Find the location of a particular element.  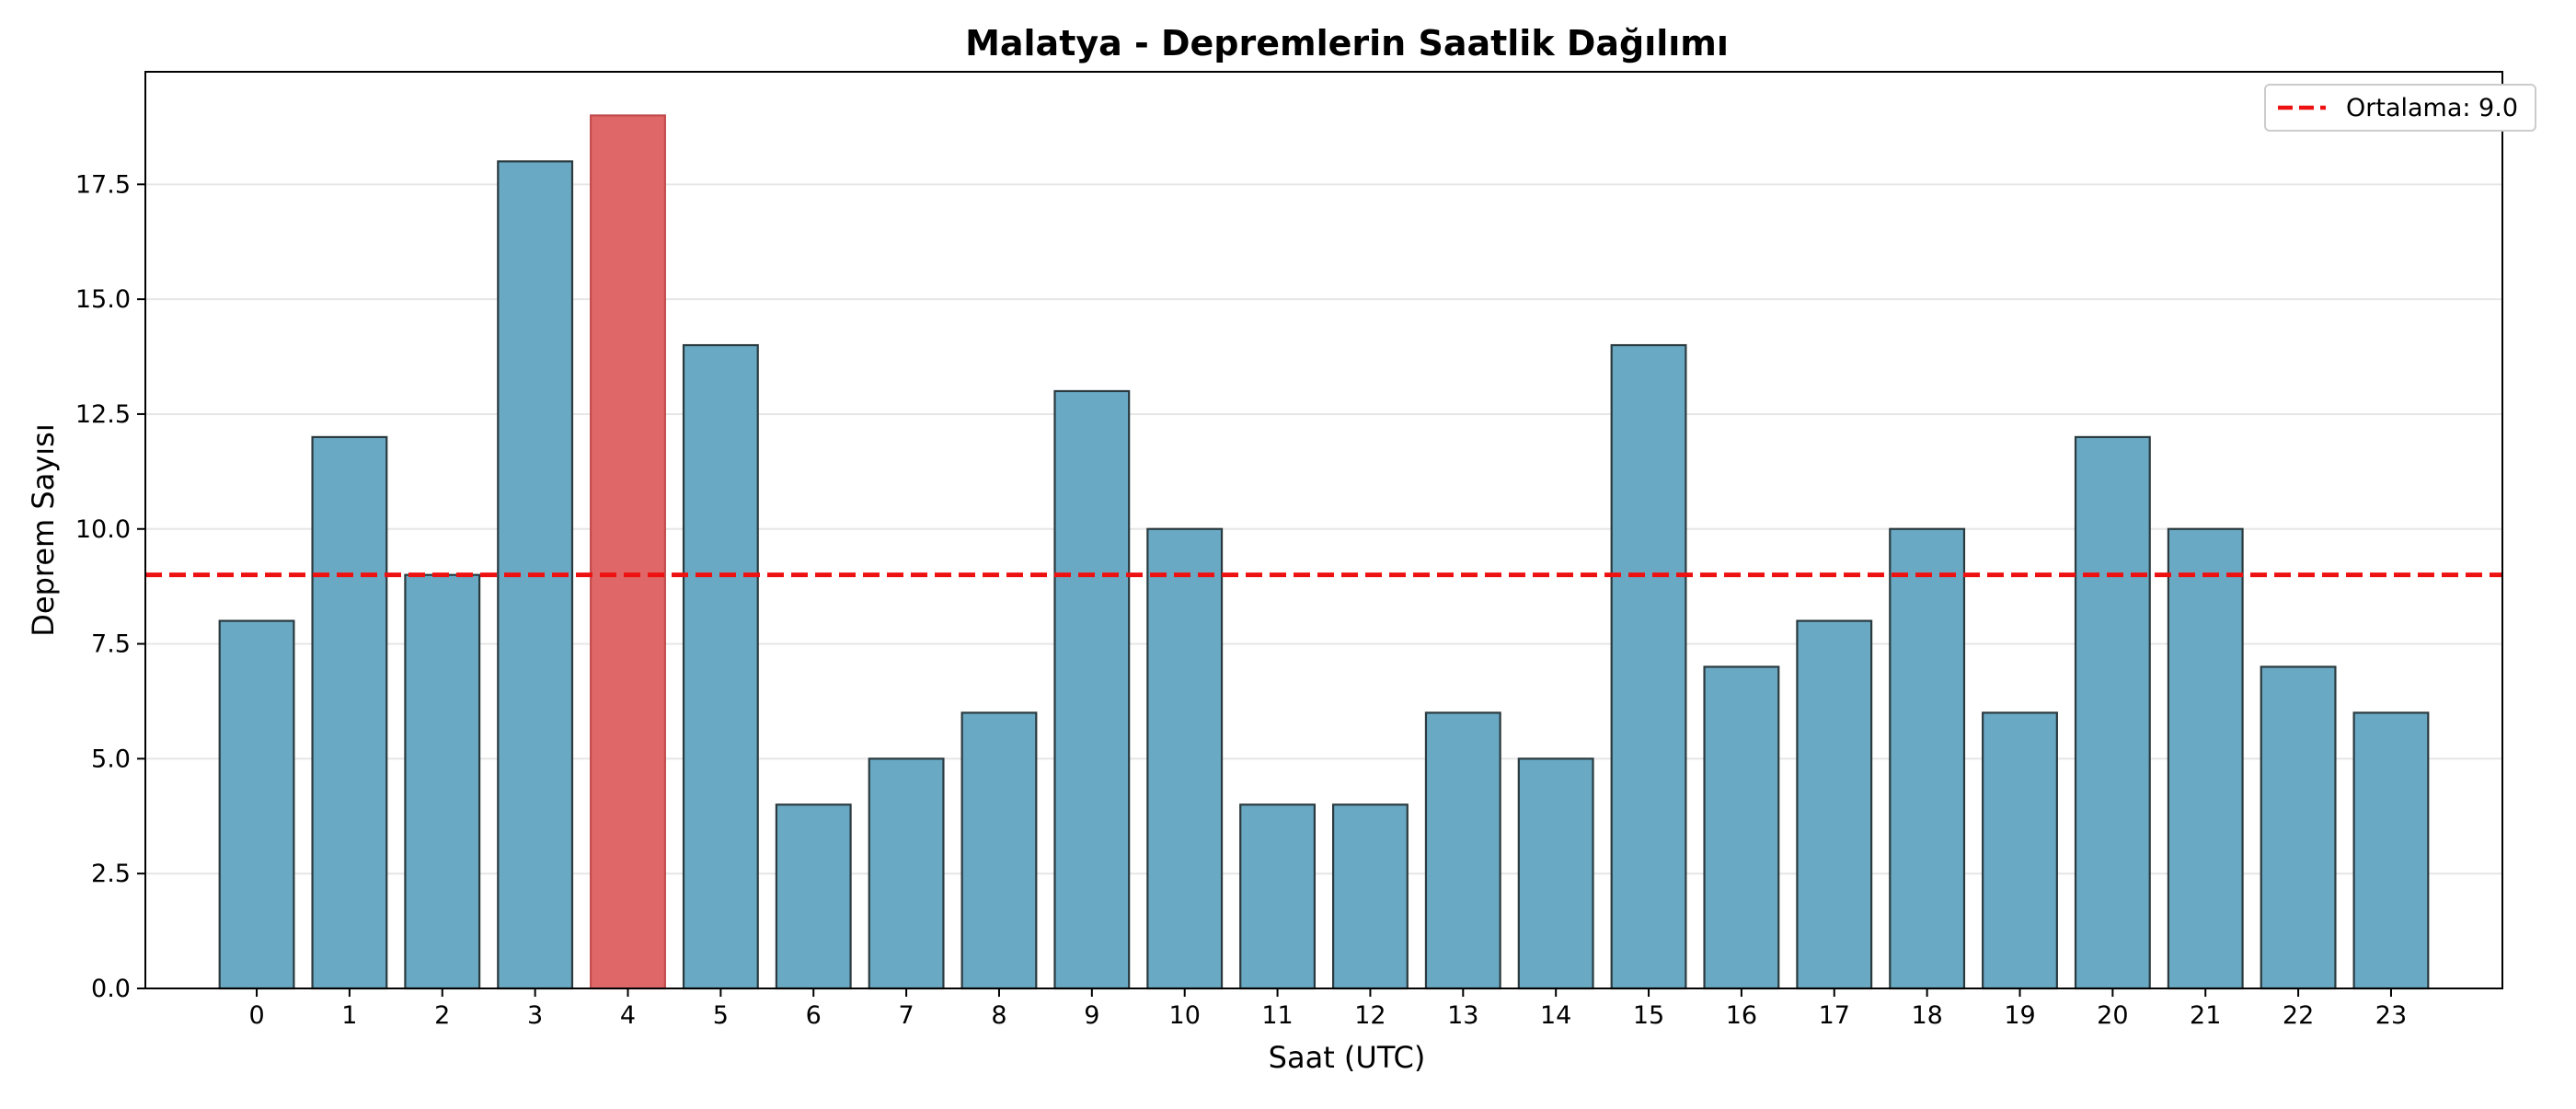

y-tick-label: 15.0 is located at coordinates (103, 299).